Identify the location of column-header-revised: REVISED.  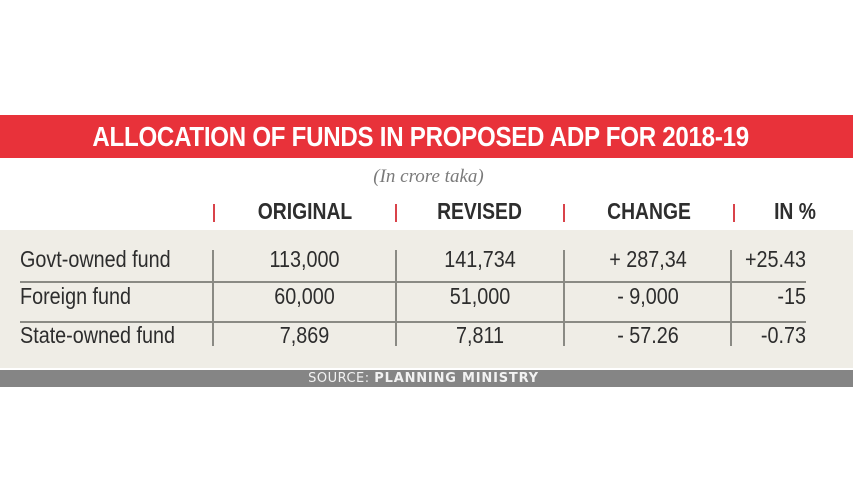
(479, 211).